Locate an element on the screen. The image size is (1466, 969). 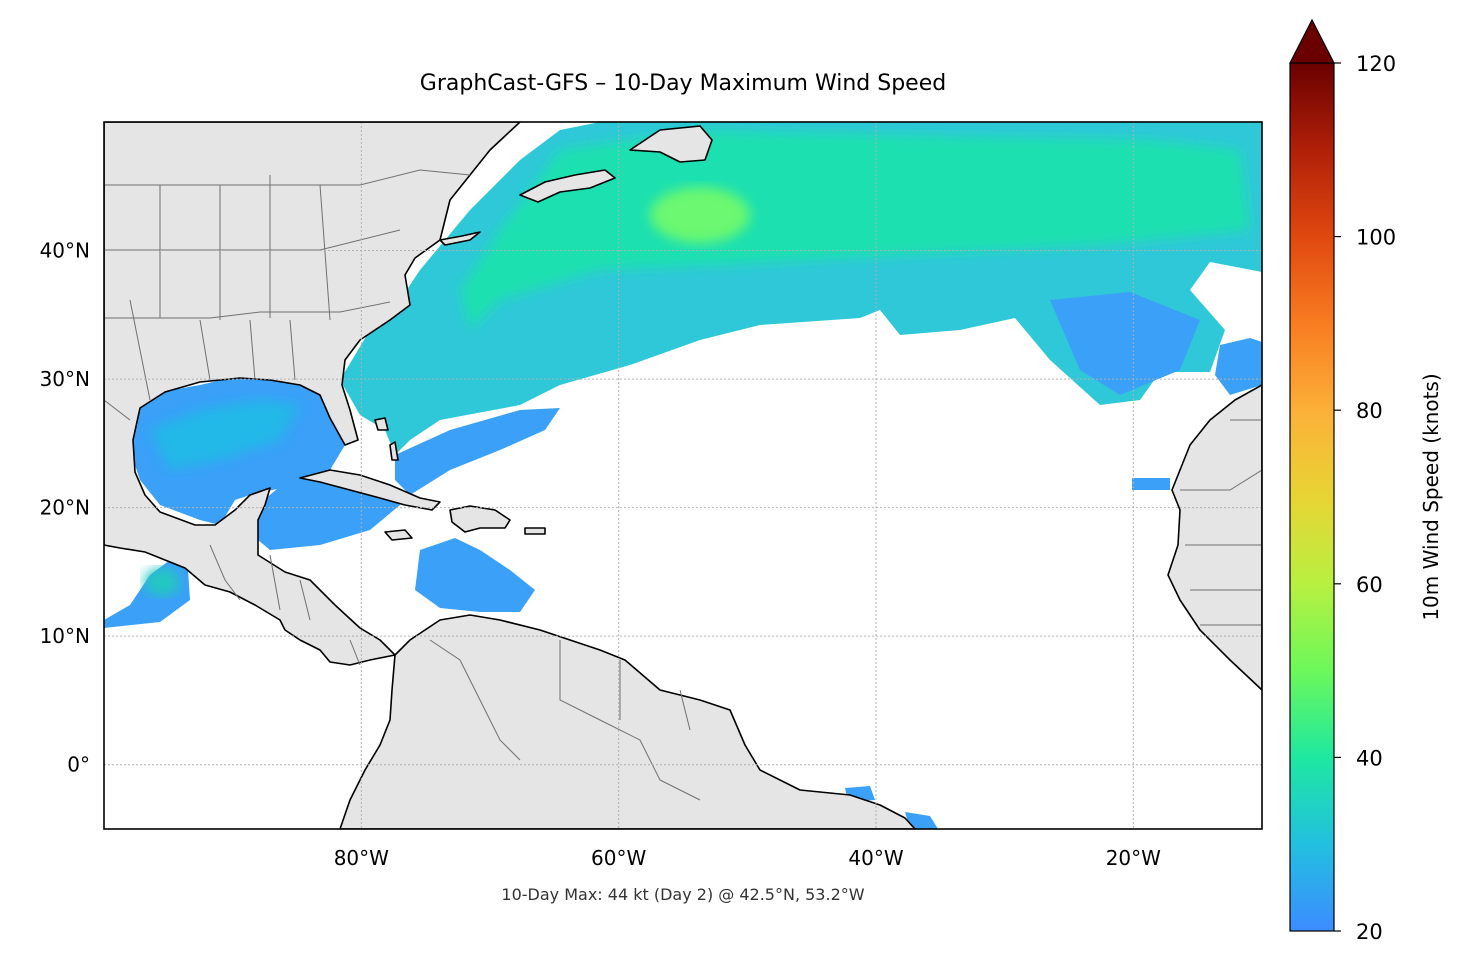
land-nova-scotia is located at coordinates (567, 186).